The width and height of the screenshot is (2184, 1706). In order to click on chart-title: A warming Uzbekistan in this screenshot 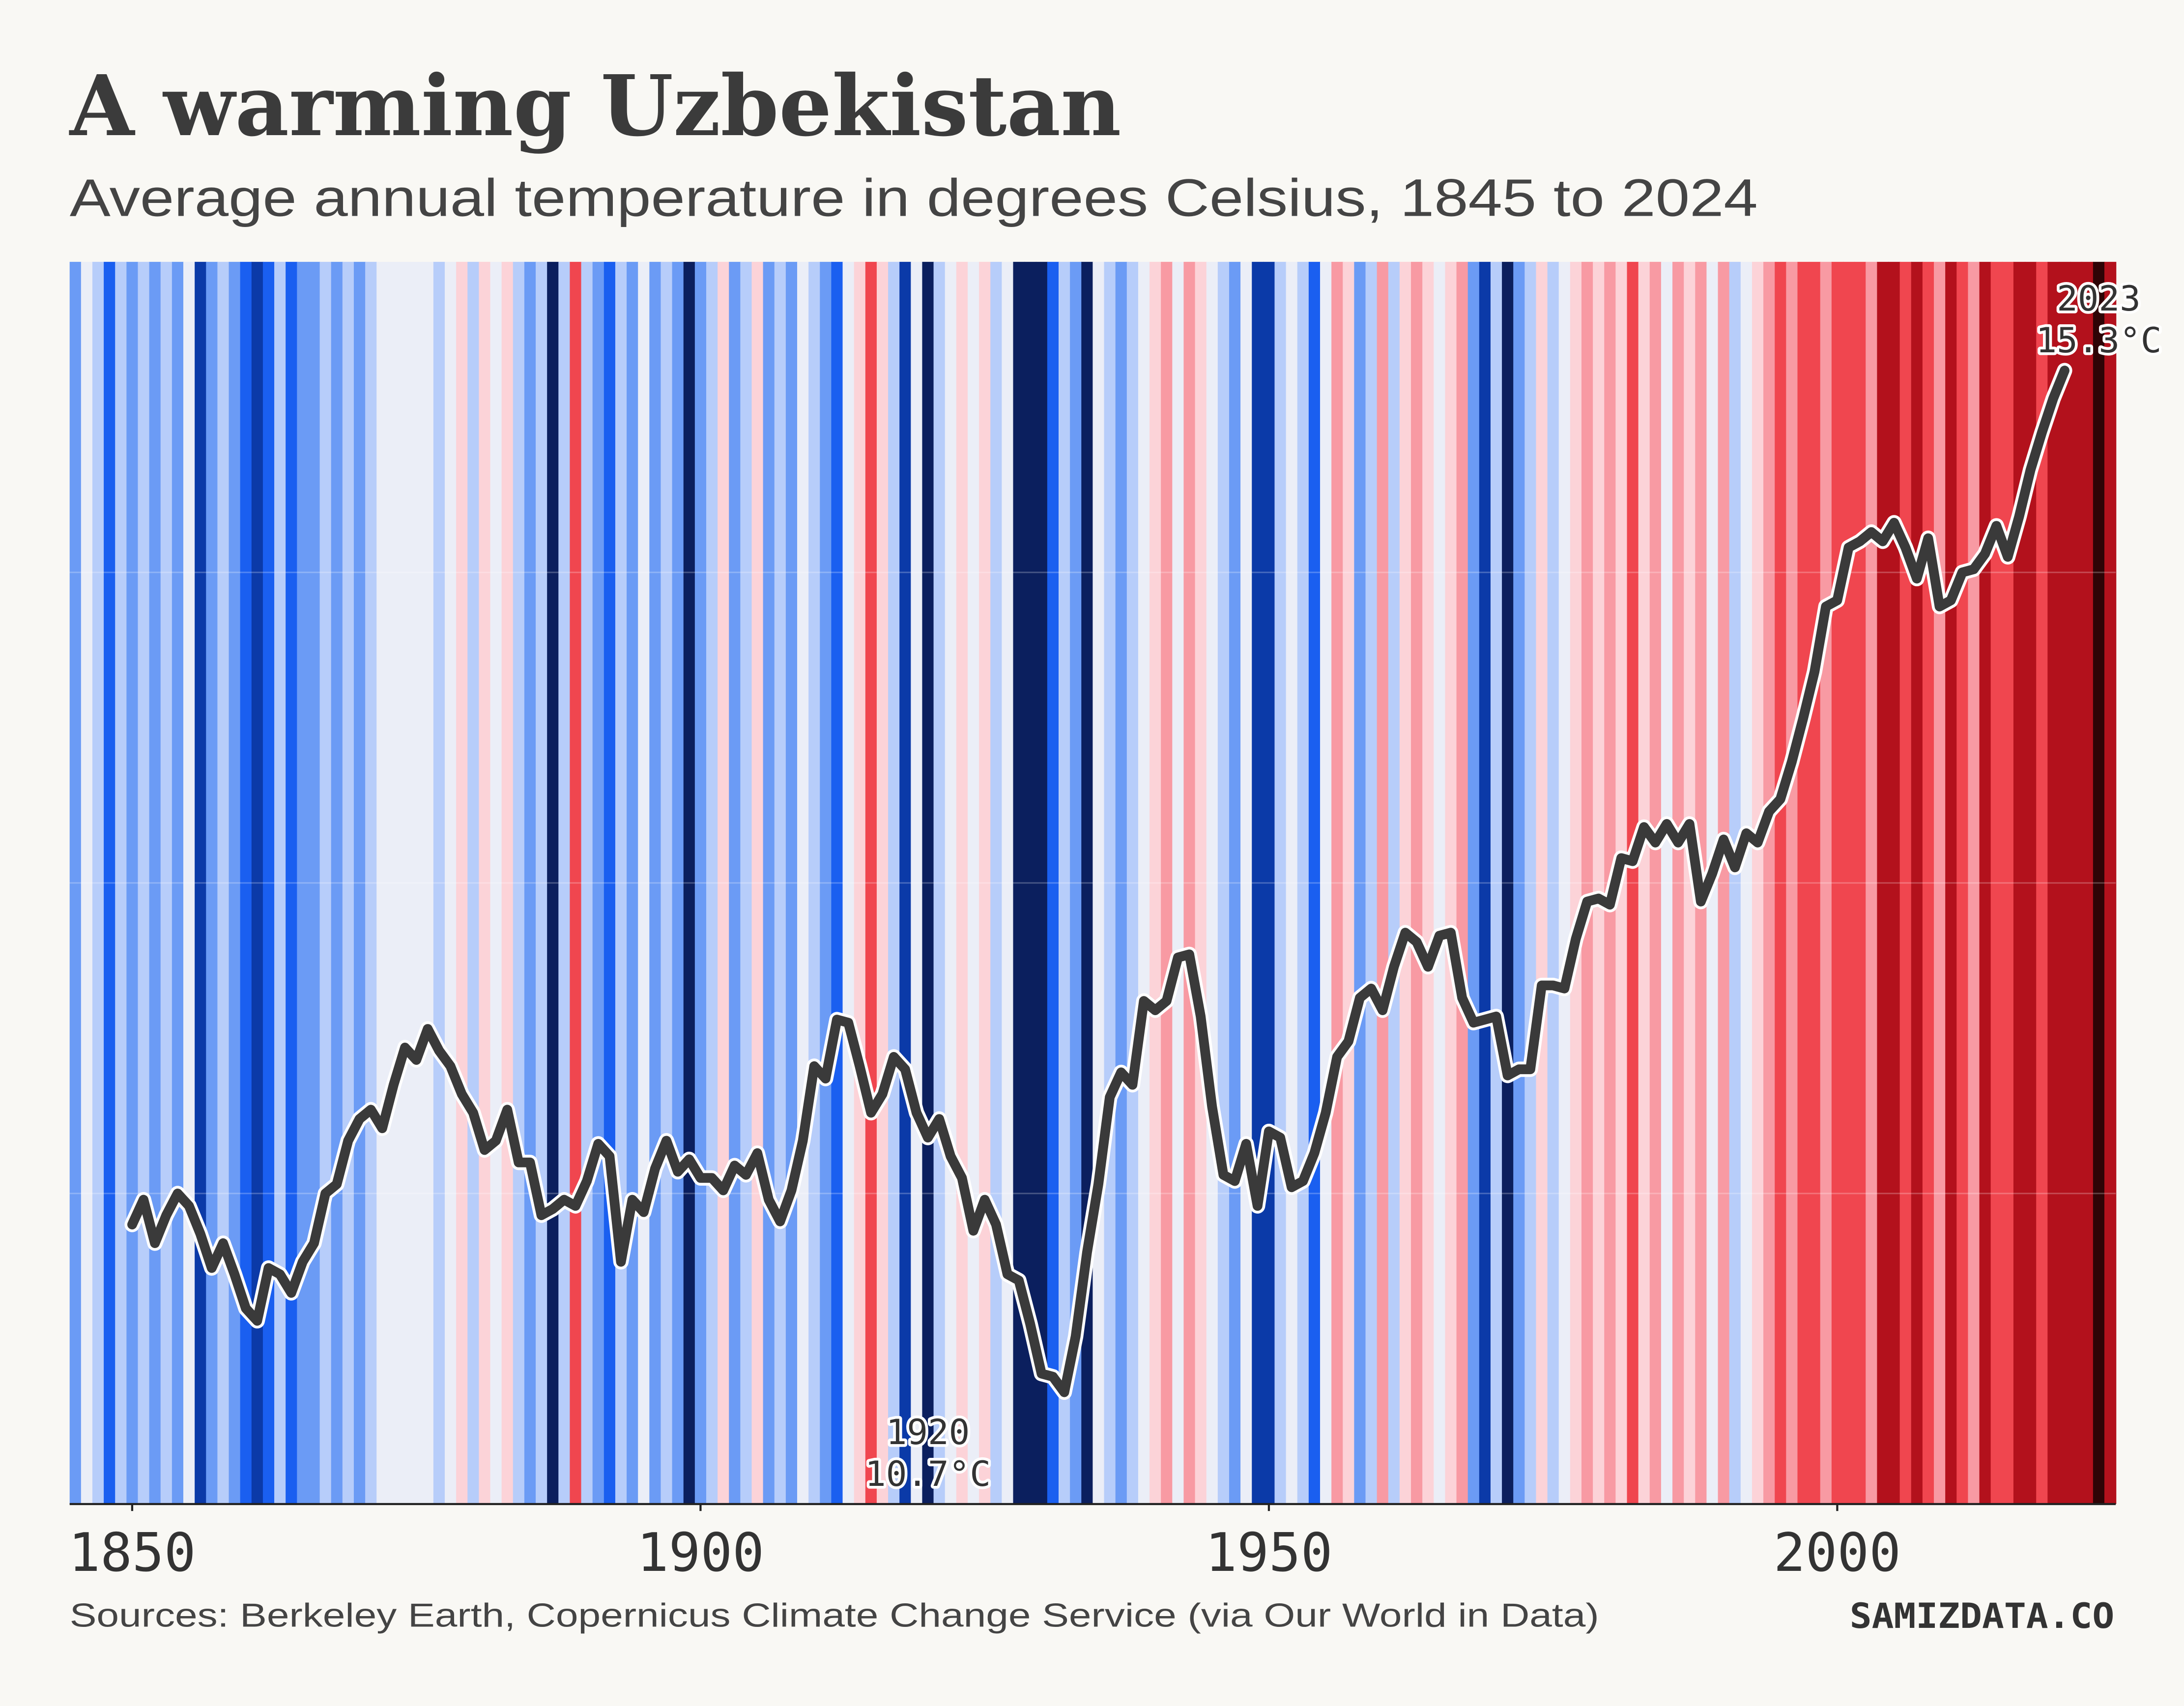, I will do `click(595, 106)`.